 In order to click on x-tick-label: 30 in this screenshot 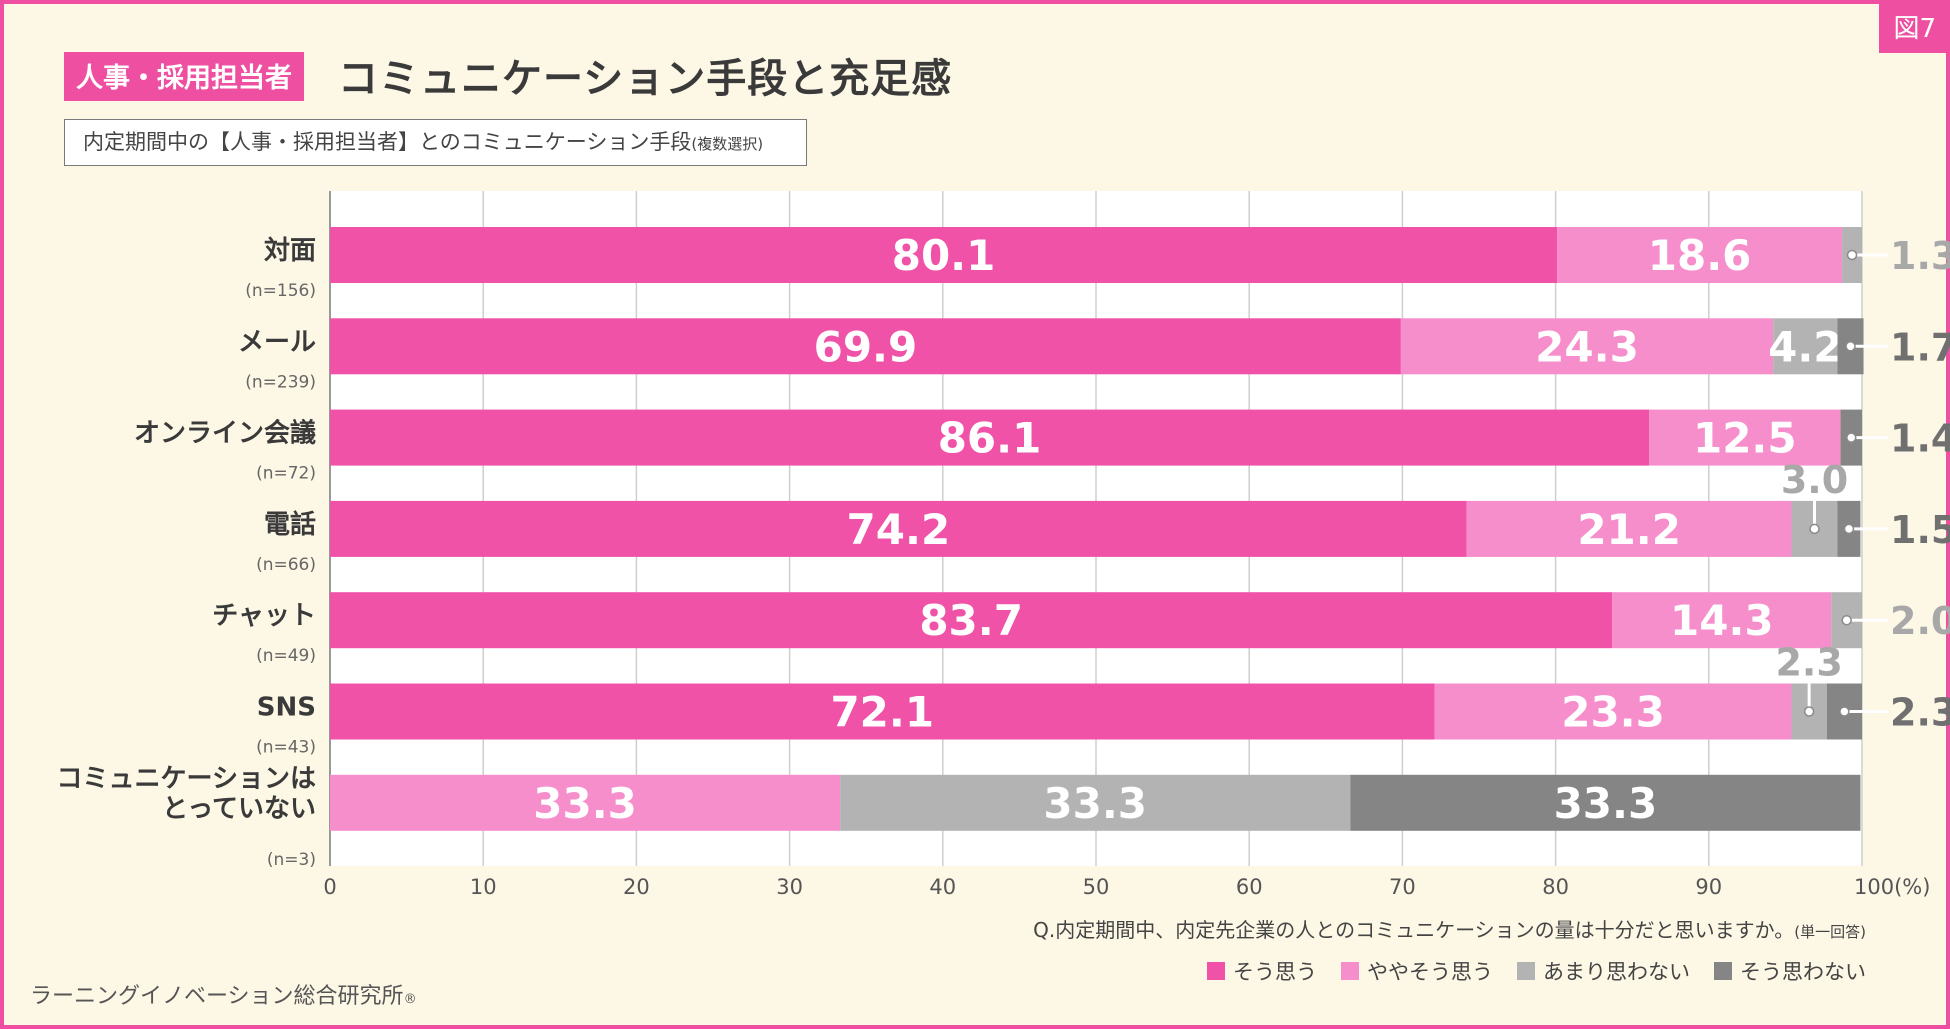, I will do `click(789, 887)`.